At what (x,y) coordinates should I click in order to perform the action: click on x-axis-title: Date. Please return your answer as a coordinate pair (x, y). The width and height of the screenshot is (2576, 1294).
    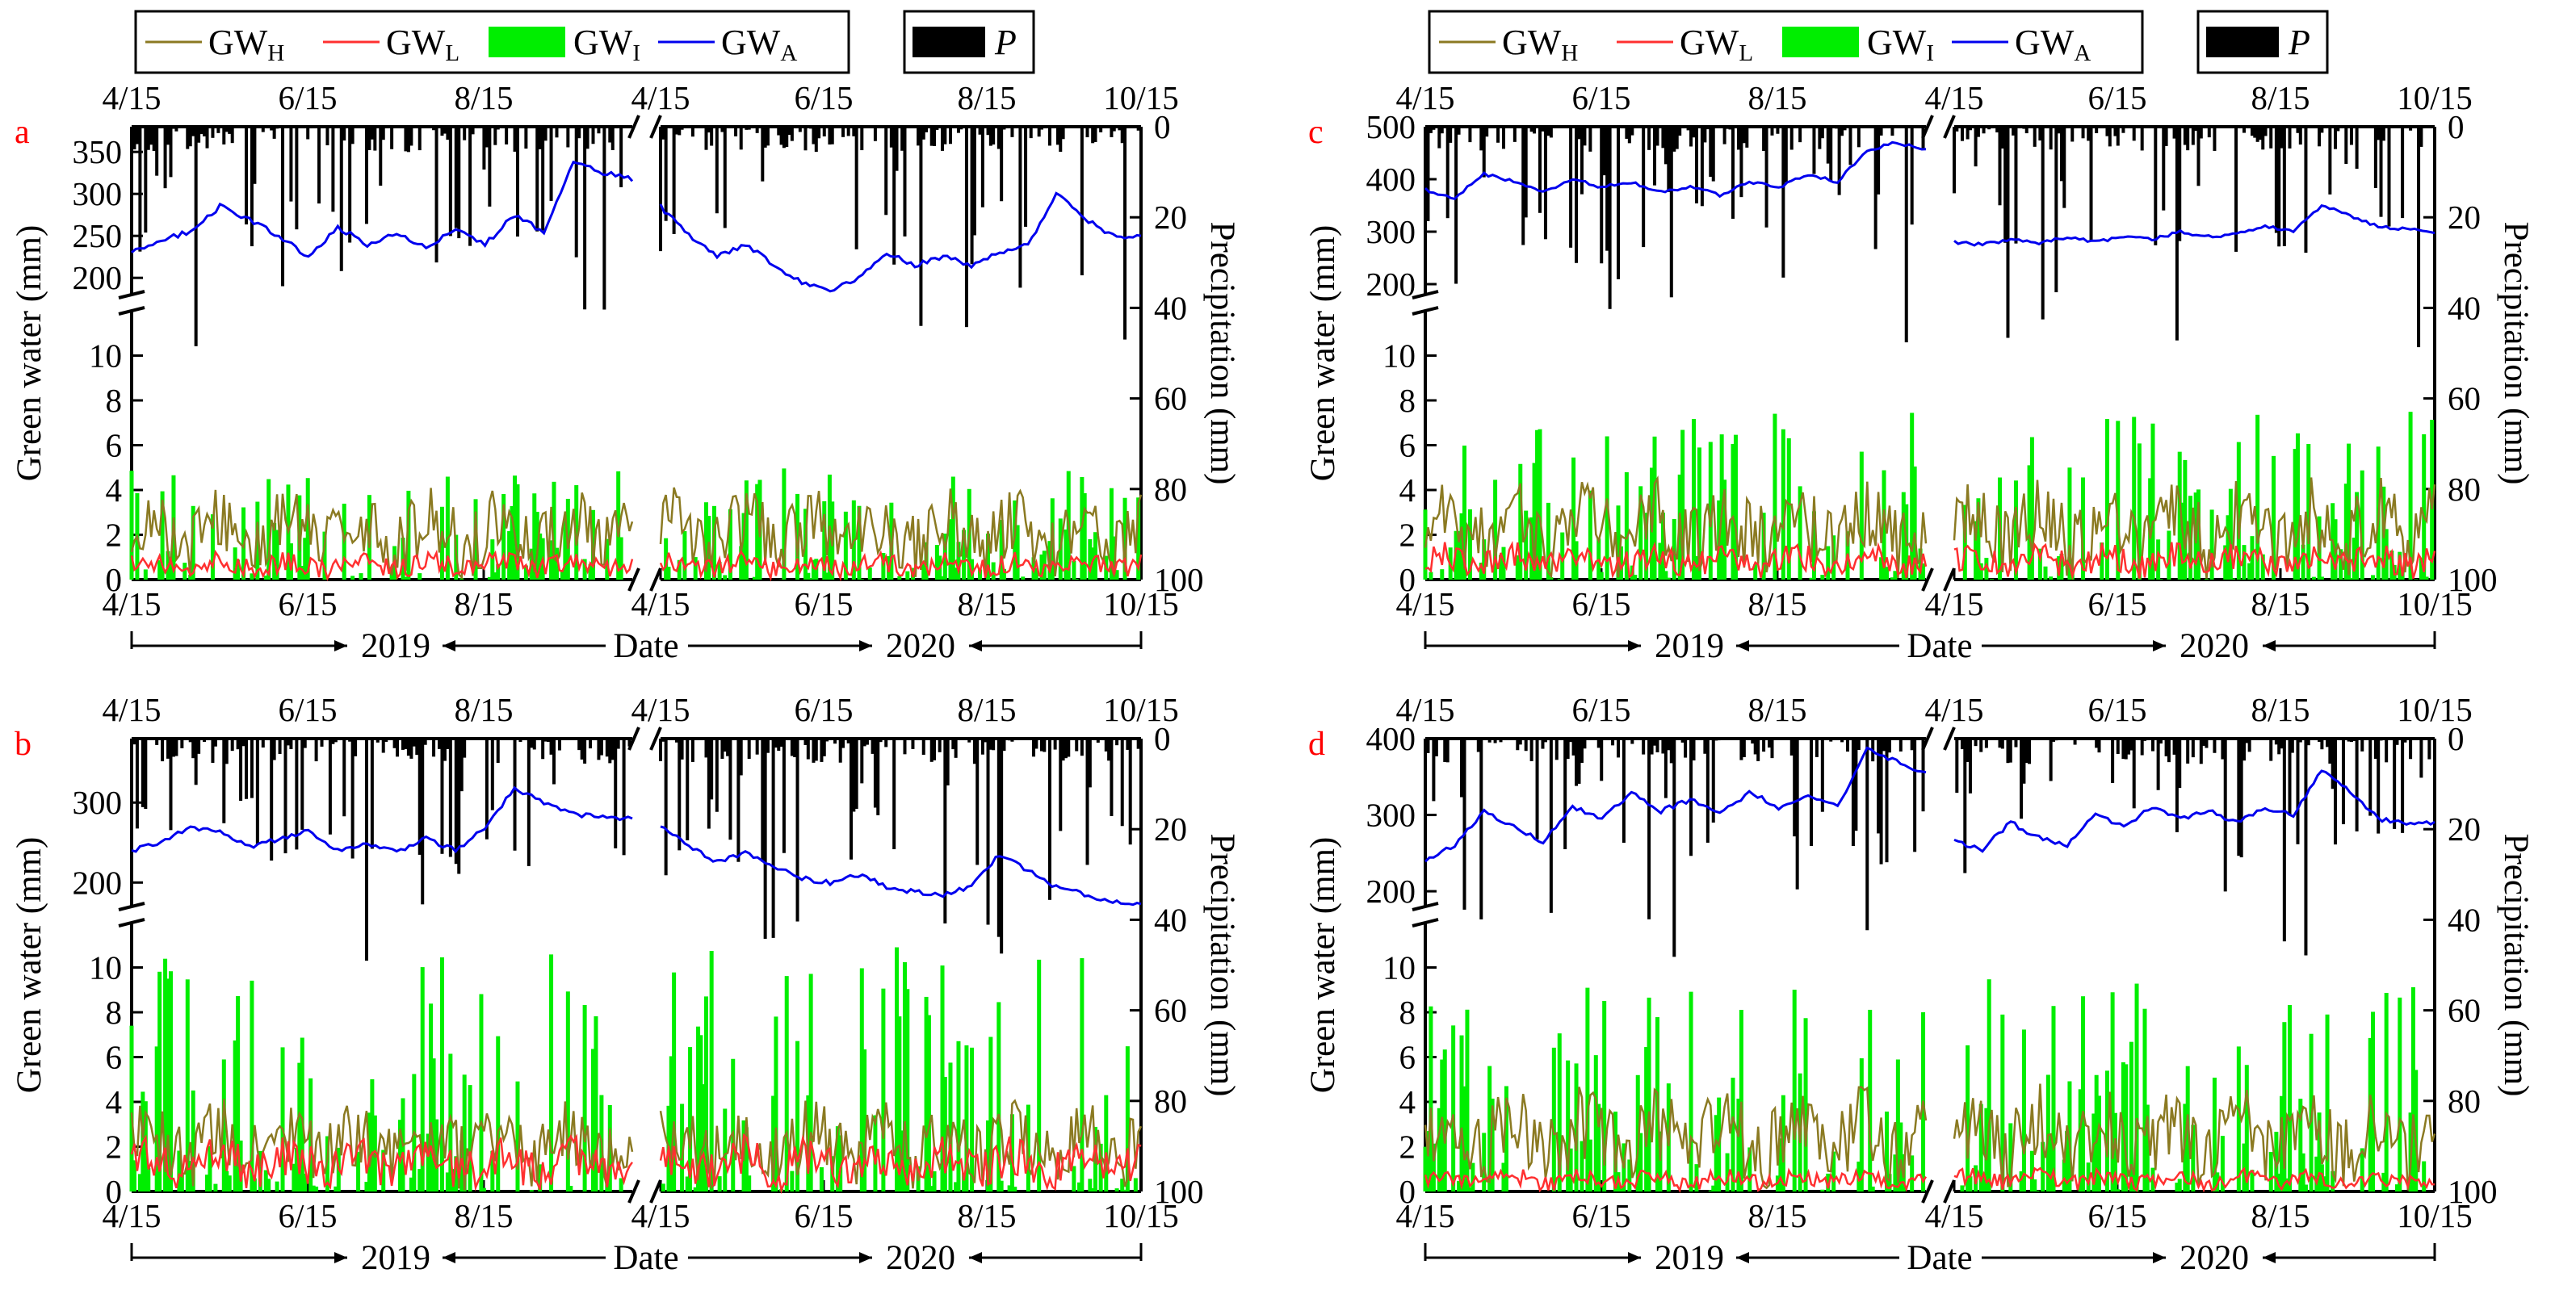
    Looking at the image, I should click on (1939, 1258).